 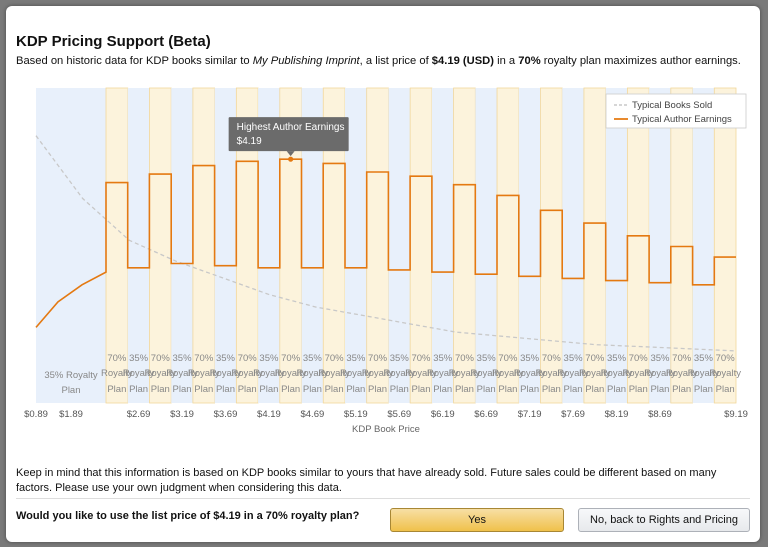 What do you see at coordinates (736, 414) in the screenshot?
I see `x-tick-label: $9.19` at bounding box center [736, 414].